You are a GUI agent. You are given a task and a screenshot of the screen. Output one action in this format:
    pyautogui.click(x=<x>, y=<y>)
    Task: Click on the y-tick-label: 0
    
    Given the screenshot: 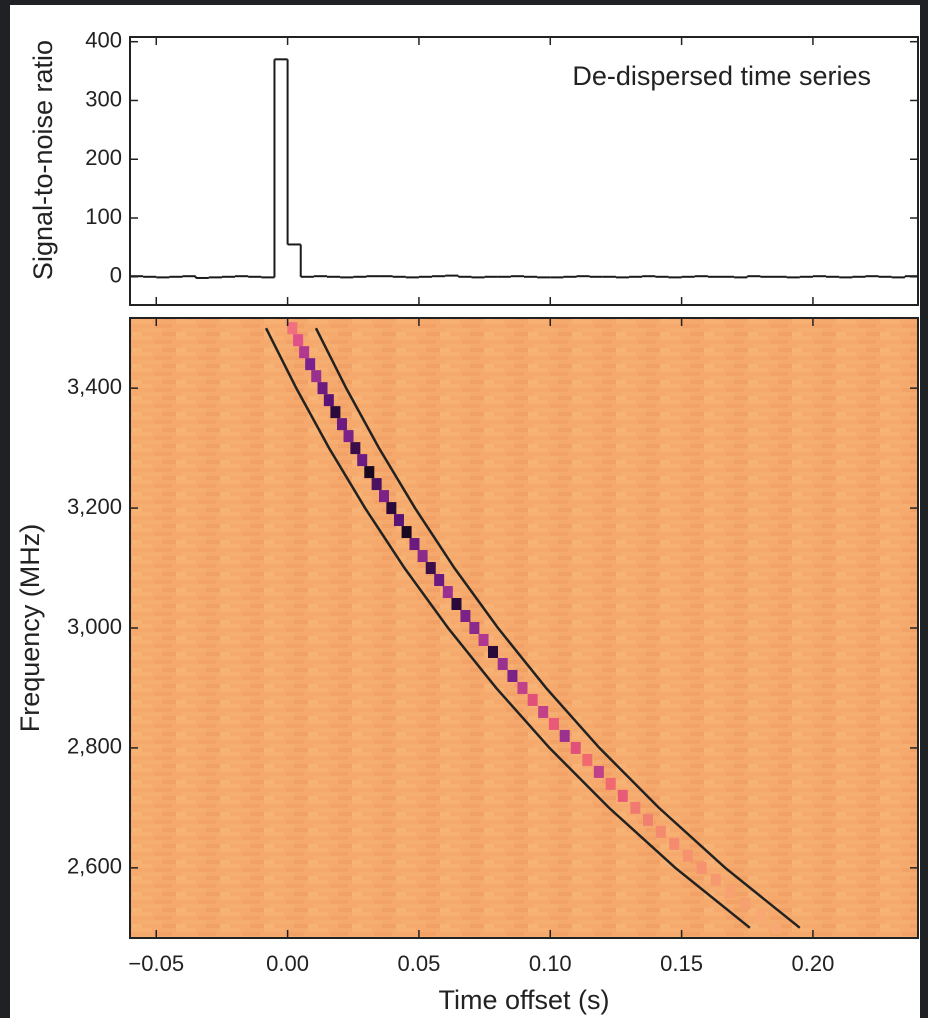 What is the action you would take?
    pyautogui.click(x=116, y=275)
    